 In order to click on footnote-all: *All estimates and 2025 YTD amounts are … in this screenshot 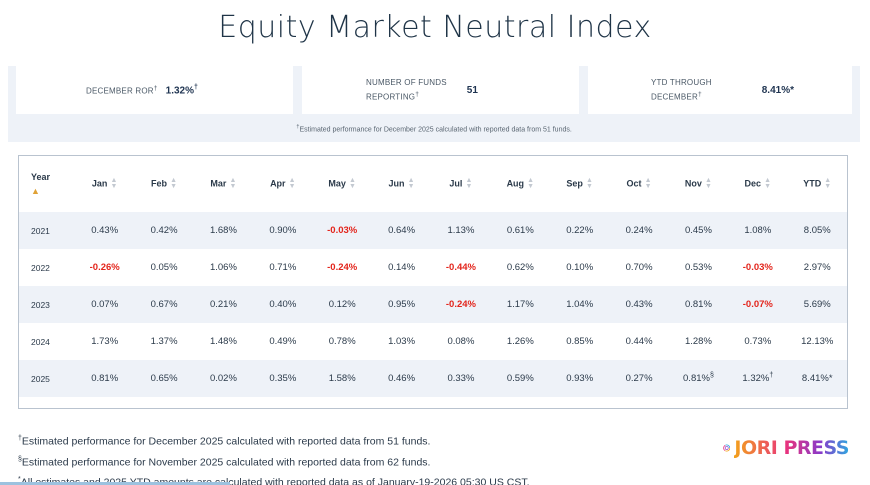, I will do `click(274, 480)`.